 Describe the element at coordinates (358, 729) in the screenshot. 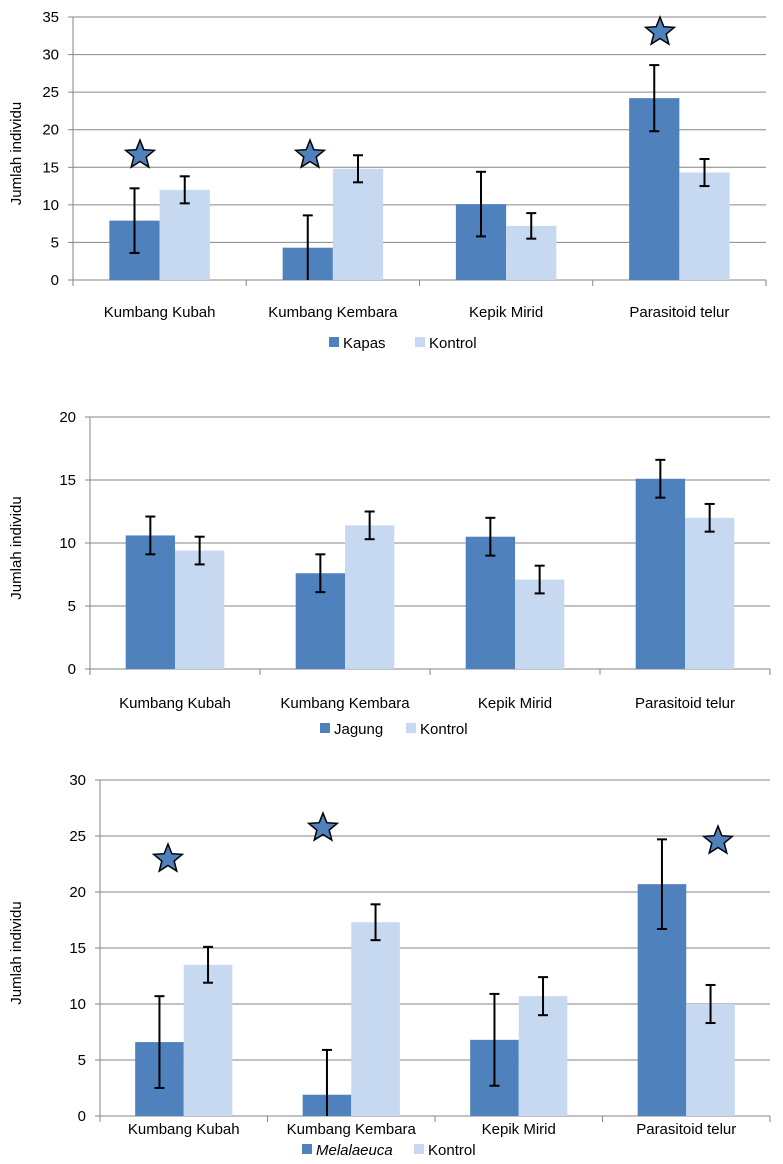

I see `legend-label-1: Jagung` at that location.